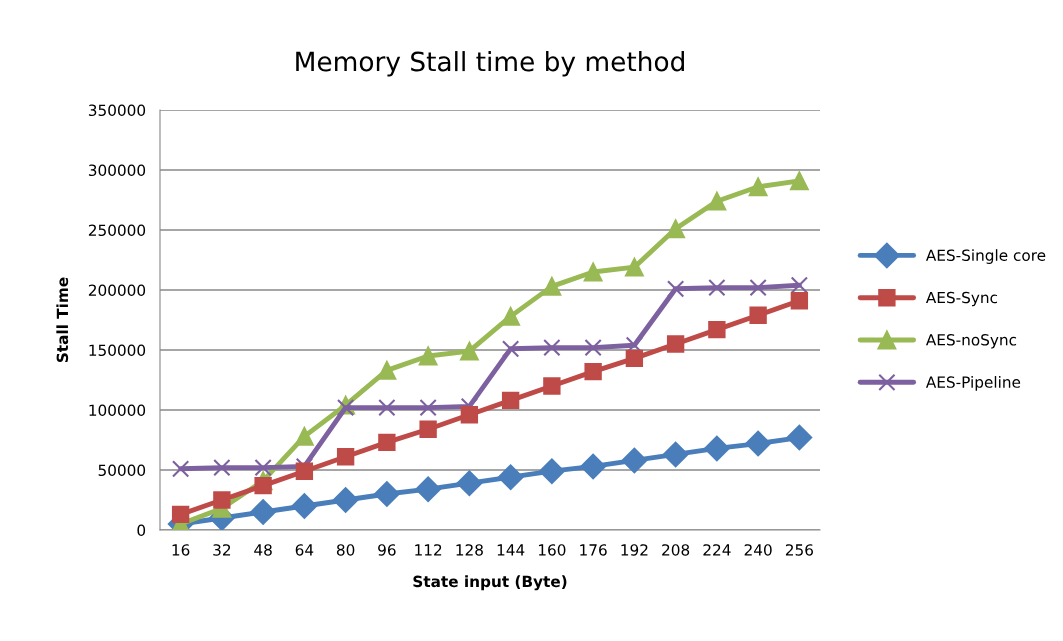 The image size is (1063, 641). I want to click on x-tick-label: 128, so click(469, 550).